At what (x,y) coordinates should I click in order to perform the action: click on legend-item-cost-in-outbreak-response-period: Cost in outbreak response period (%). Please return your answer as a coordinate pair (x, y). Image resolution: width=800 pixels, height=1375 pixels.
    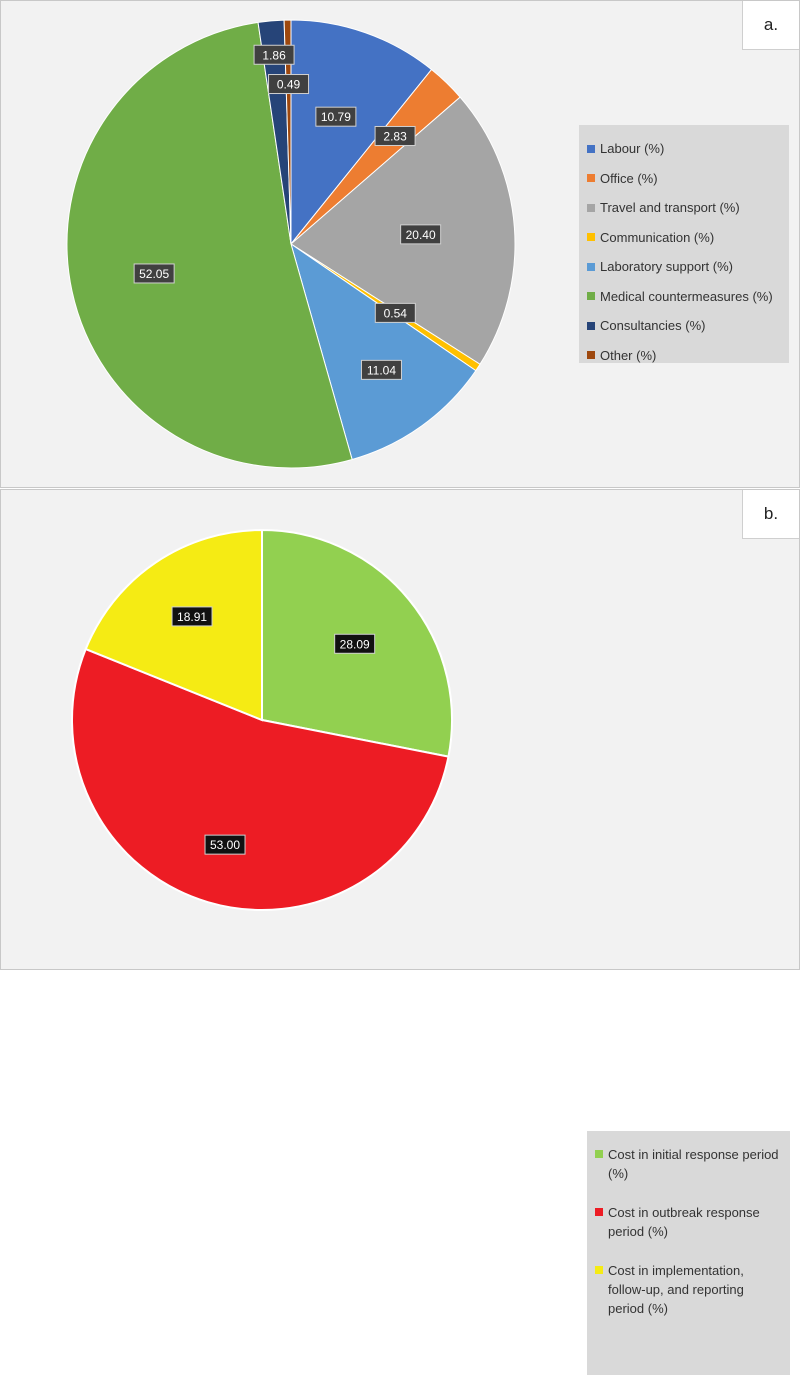
    Looking at the image, I should click on (688, 1222).